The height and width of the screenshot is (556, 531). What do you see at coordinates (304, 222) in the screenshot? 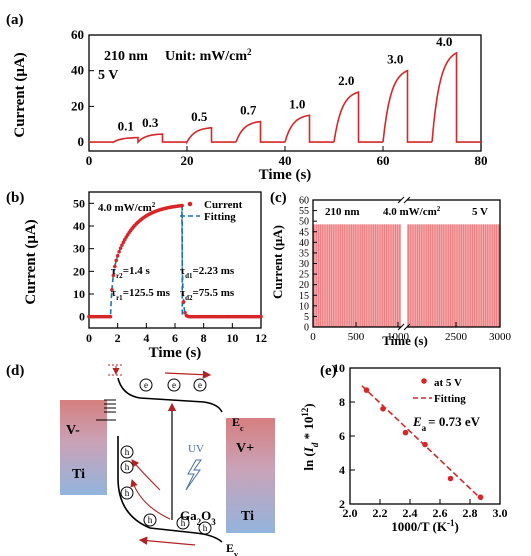
I see `panel-c-ytick-label: 50` at bounding box center [304, 222].